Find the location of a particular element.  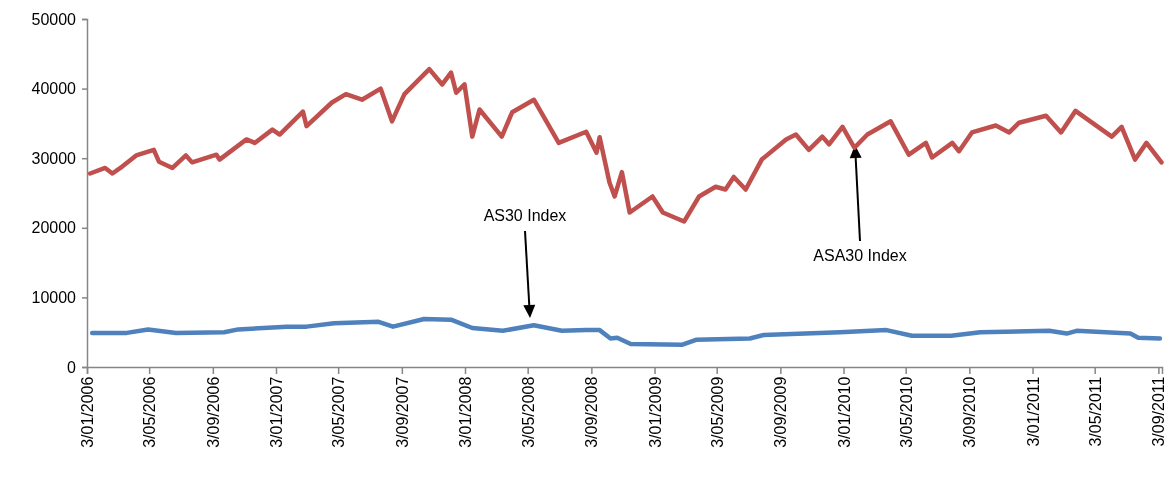

y-tick-label: 40000 is located at coordinates (54, 89).